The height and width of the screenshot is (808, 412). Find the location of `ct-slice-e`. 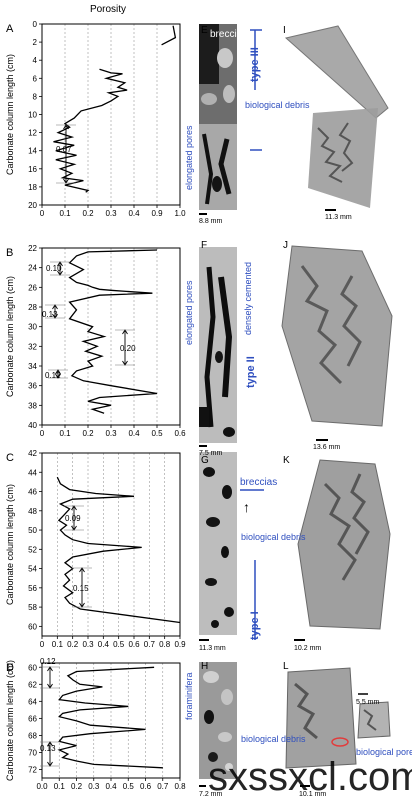

ct-slice-e is located at coordinates (218, 117).